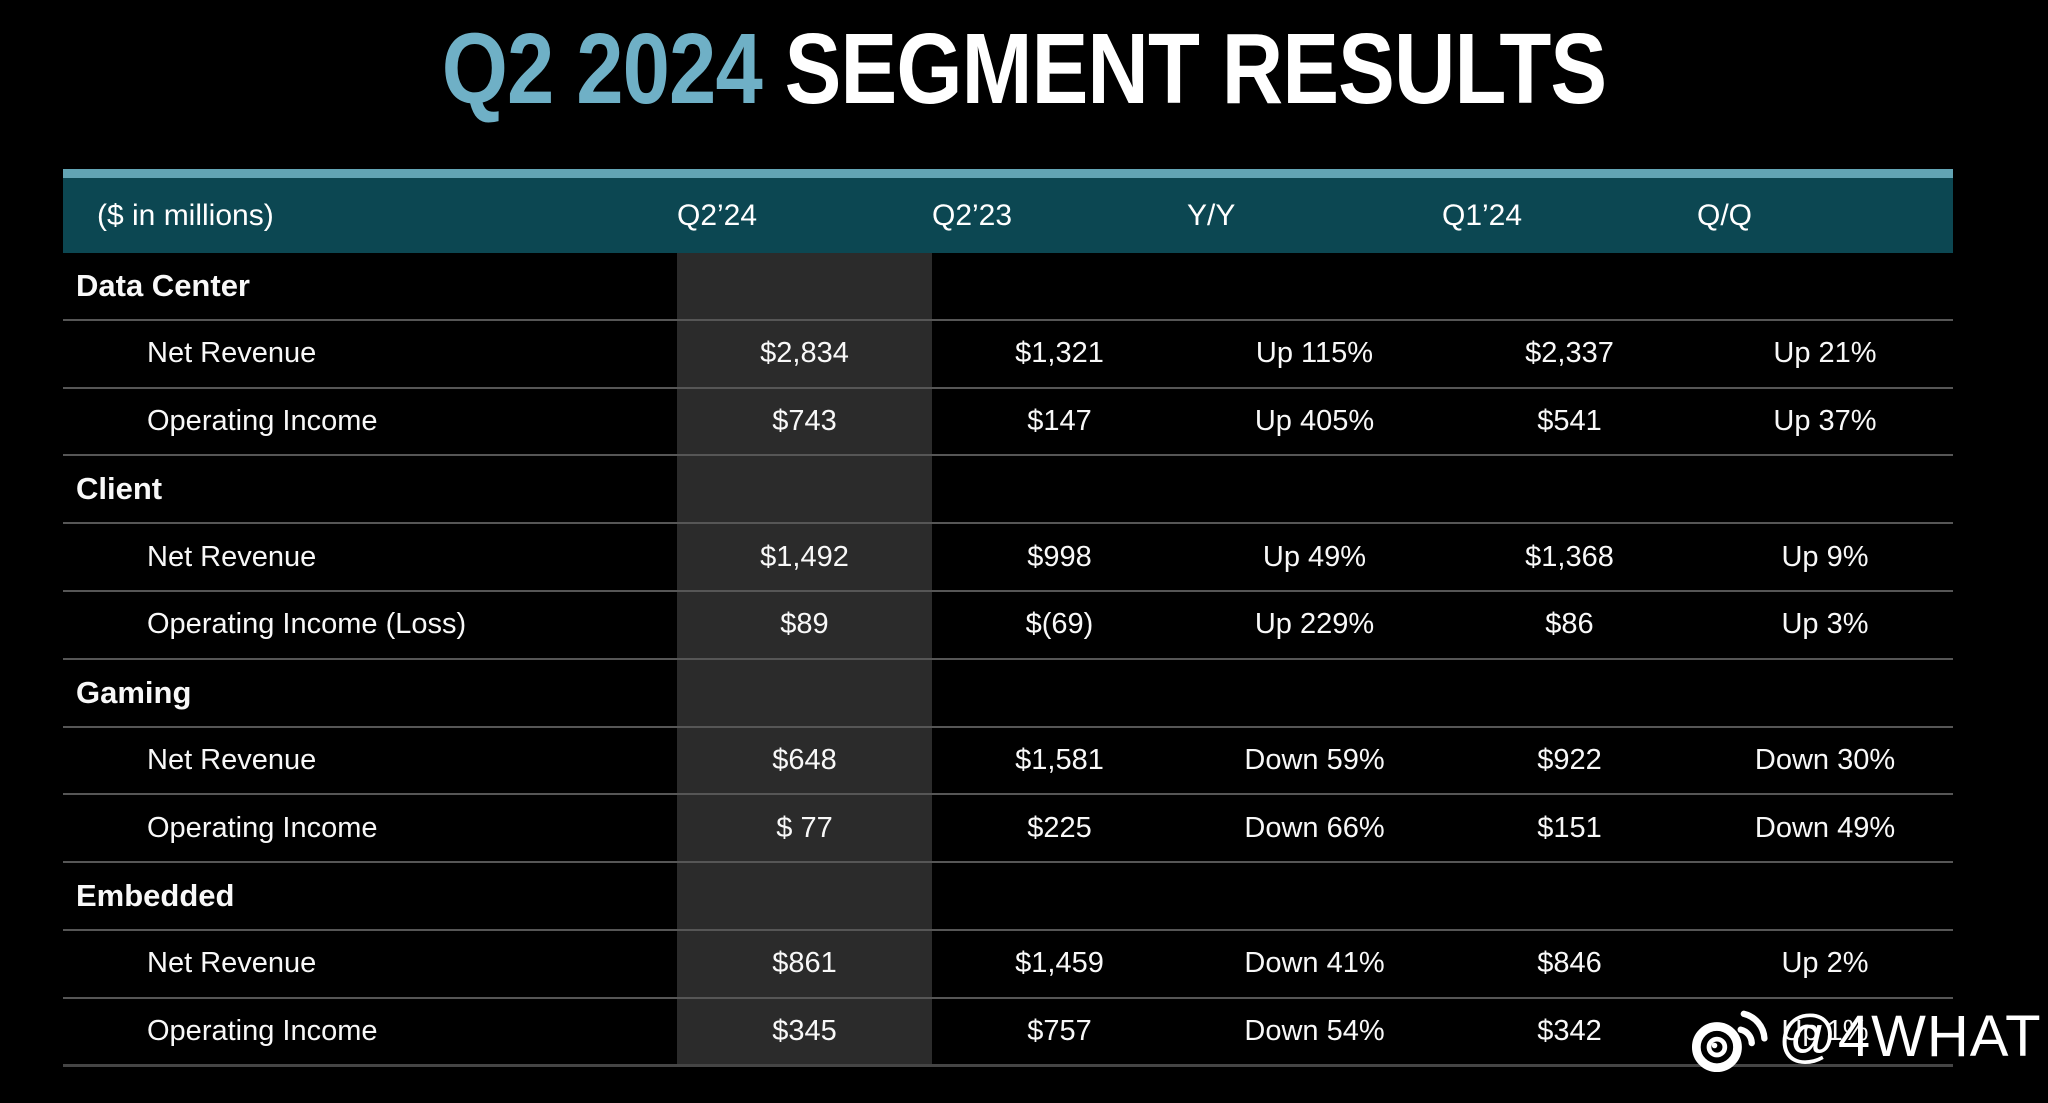 This screenshot has height=1103, width=2048. Describe the element at coordinates (1725, 215) in the screenshot. I see `col-header-qq: Q/Q` at that location.